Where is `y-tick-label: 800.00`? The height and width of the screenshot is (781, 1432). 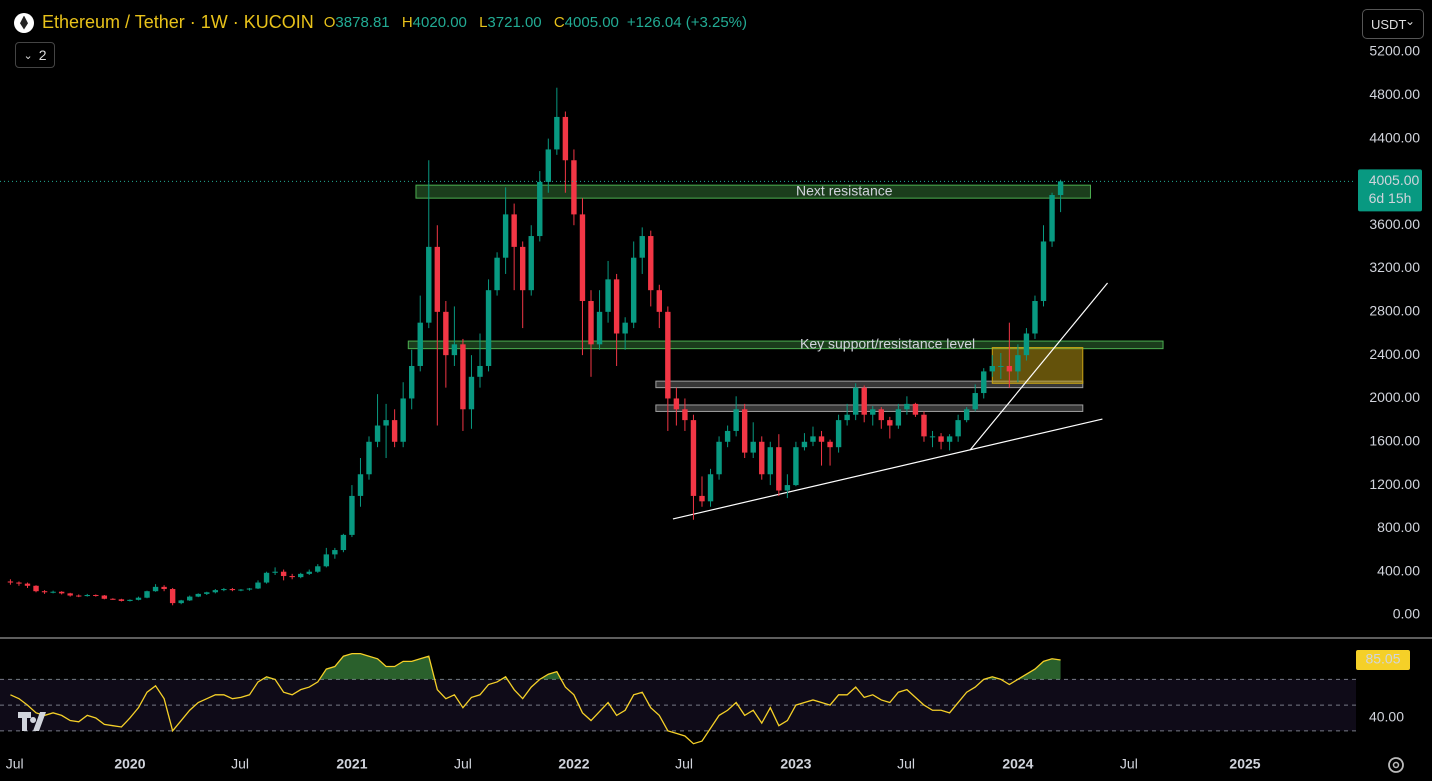
y-tick-label: 800.00 is located at coordinates (1398, 527).